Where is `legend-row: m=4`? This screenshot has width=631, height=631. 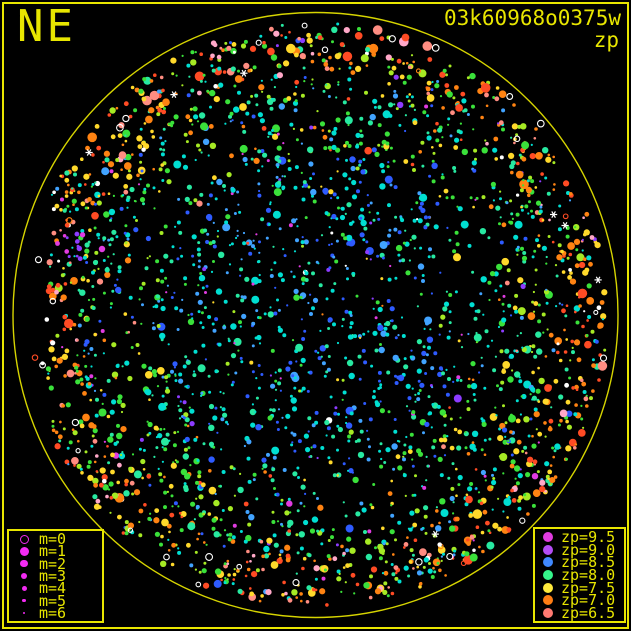
legend-row: m=4 is located at coordinates (55, 588).